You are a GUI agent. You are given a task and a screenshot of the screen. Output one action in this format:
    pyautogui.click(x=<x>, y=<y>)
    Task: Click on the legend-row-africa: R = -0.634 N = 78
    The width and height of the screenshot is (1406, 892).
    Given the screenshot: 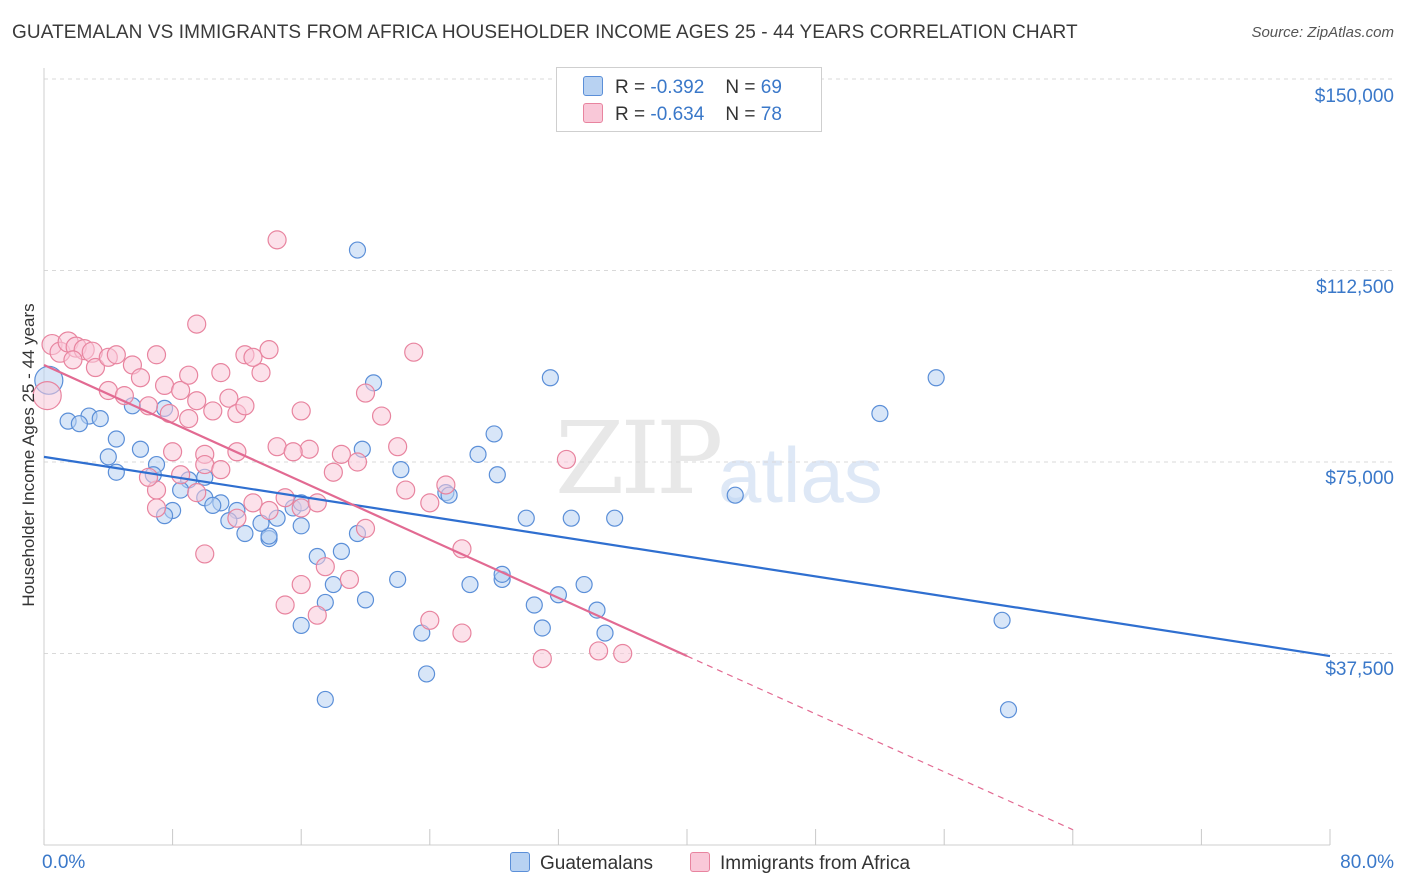 What is the action you would take?
    pyautogui.click(x=682, y=114)
    